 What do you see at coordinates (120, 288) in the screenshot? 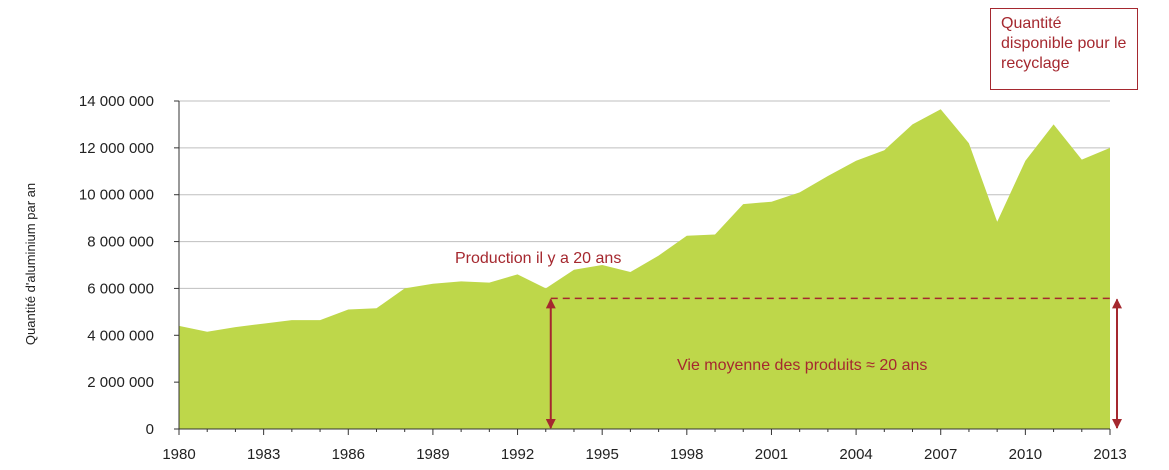
I see `y-tick-label-3: 6 000 000` at bounding box center [120, 288].